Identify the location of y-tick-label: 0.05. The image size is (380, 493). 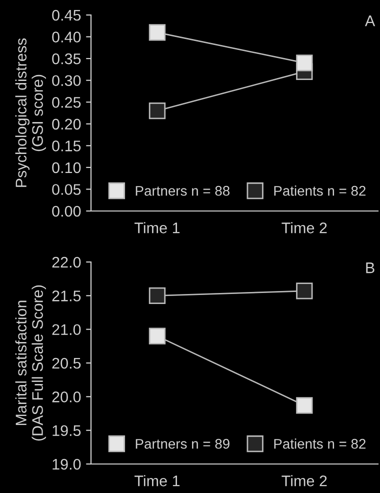
(66, 189).